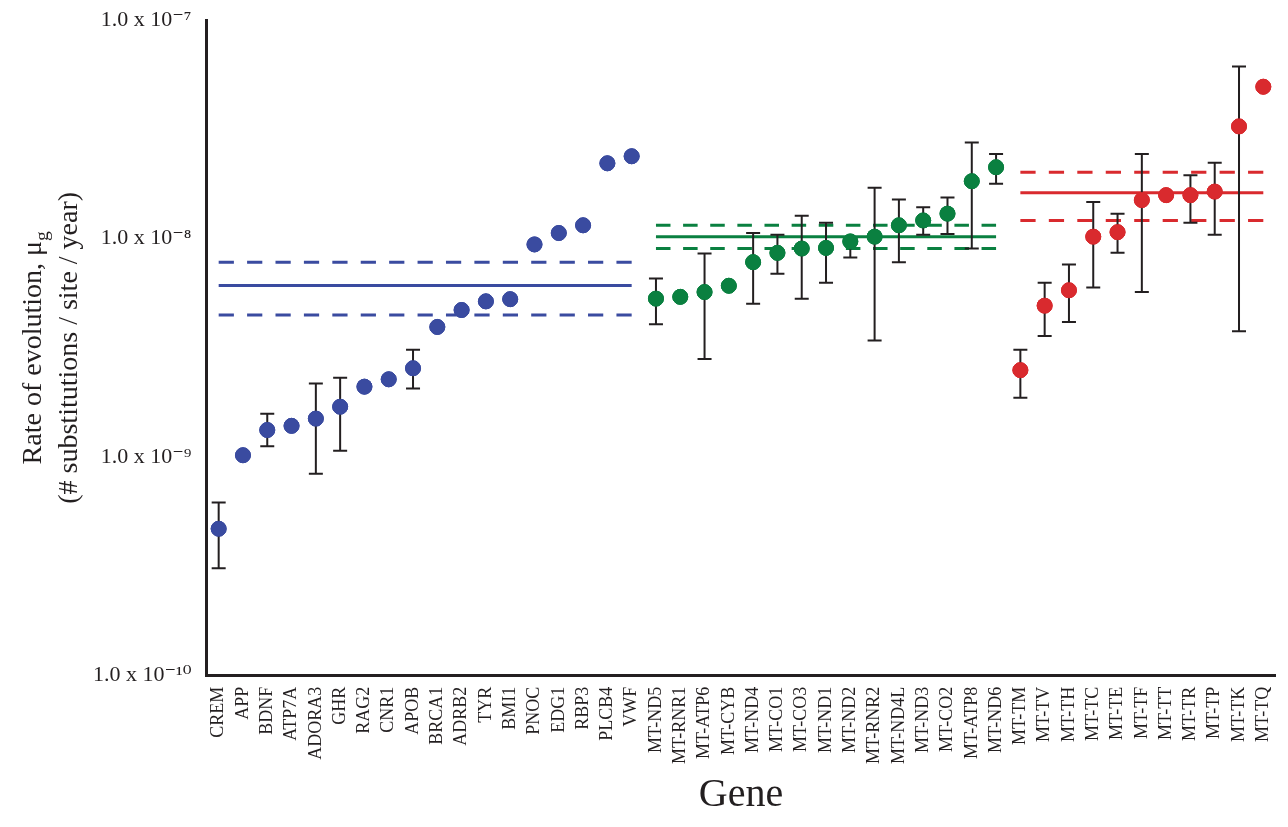  Describe the element at coordinates (314, 723) in the screenshot. I see `x-tick-label: ADORA3` at that location.